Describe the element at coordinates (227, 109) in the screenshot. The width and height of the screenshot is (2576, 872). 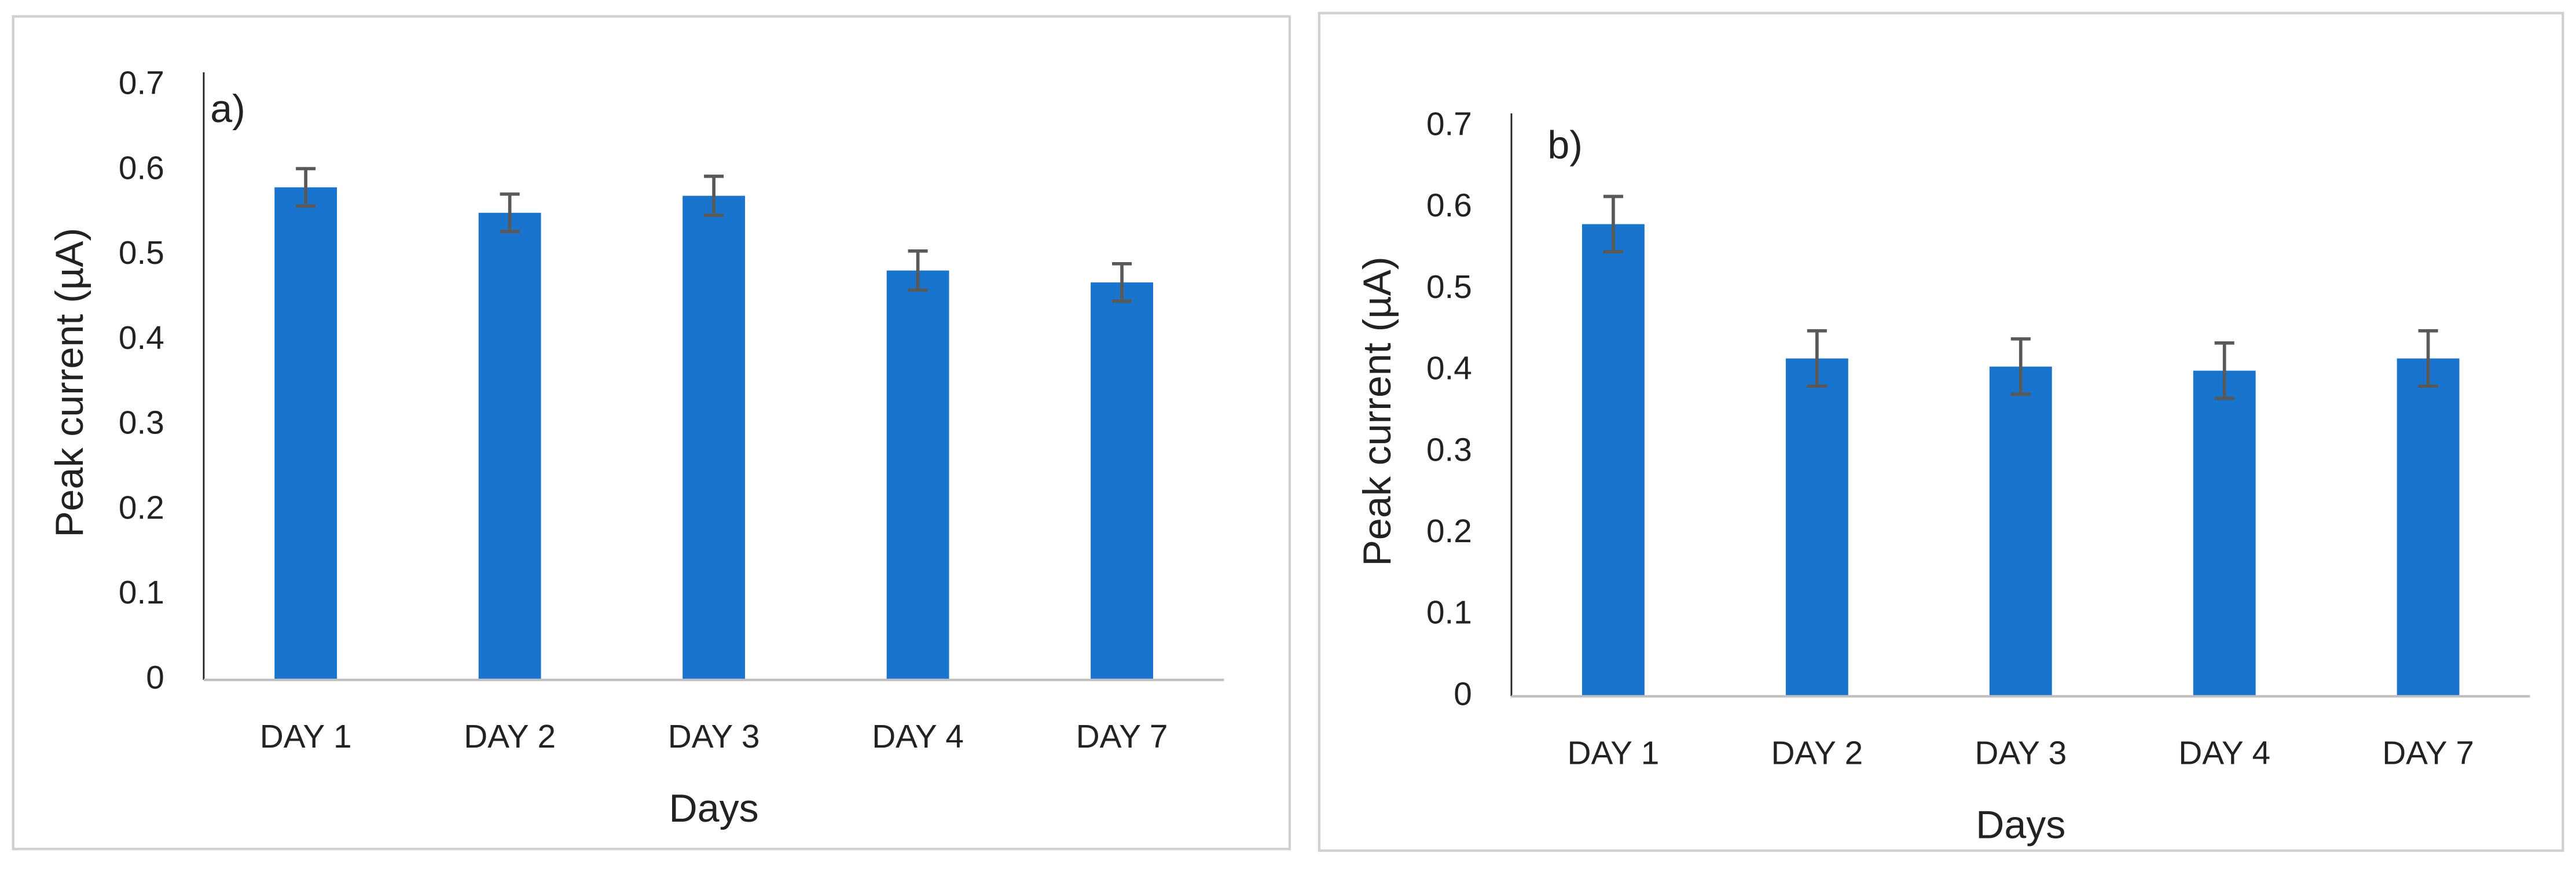
I see `panel-label: a)` at that location.